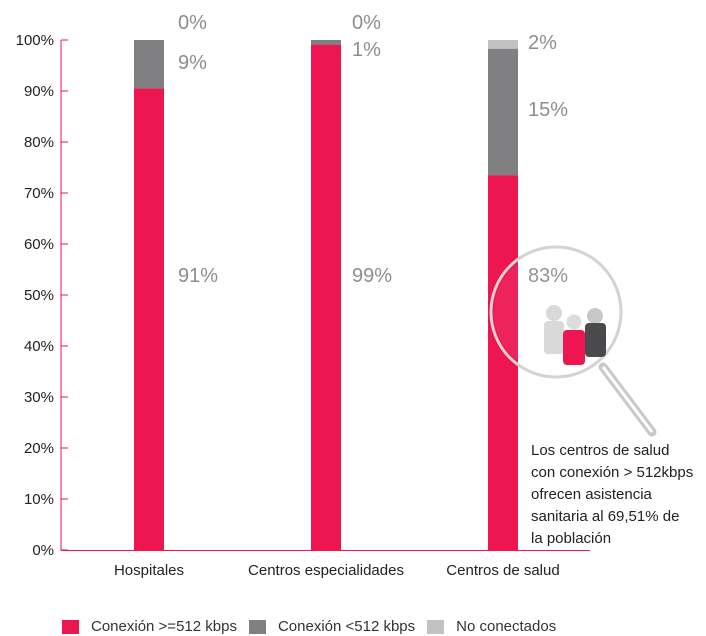 The width and height of the screenshot is (706, 636). I want to click on person-dark-icon, so click(595, 332).